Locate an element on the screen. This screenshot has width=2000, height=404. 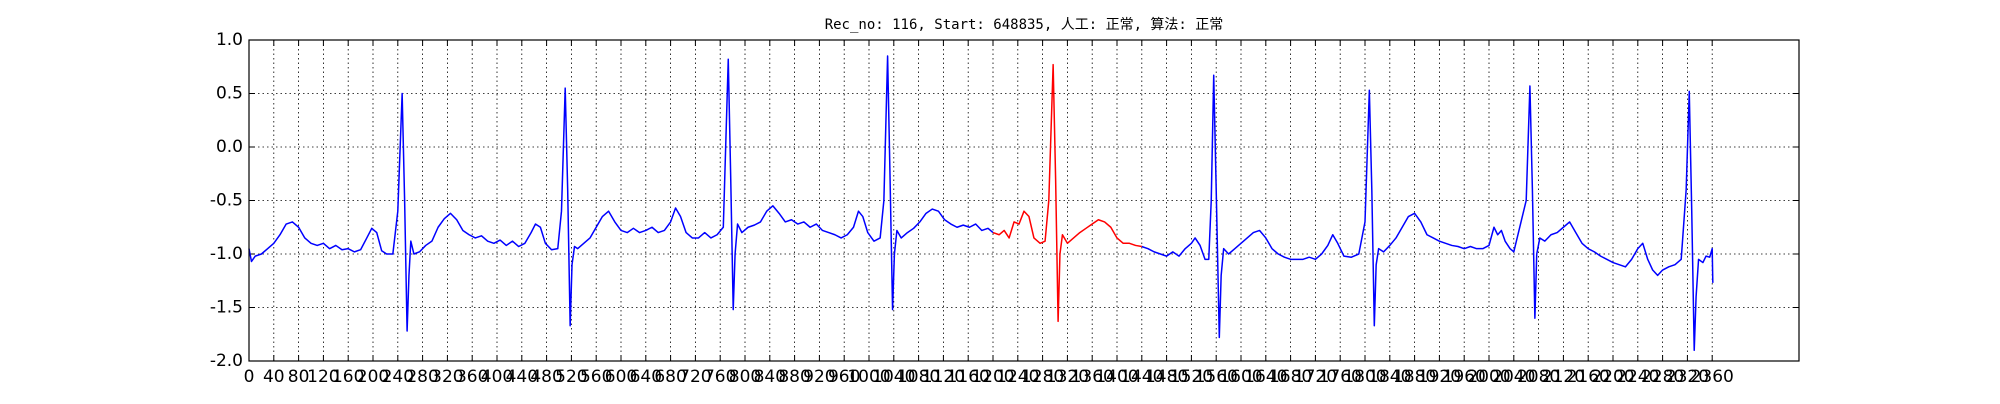
x-tick-label: 2120 is located at coordinates (1563, 377).